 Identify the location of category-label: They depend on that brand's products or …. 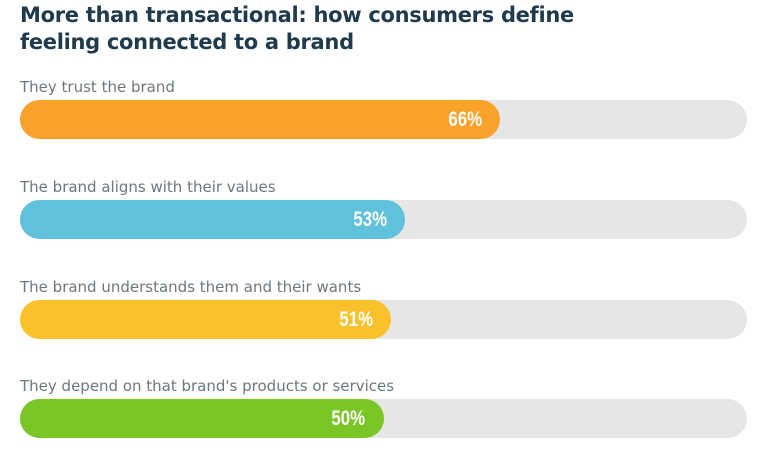
(207, 386).